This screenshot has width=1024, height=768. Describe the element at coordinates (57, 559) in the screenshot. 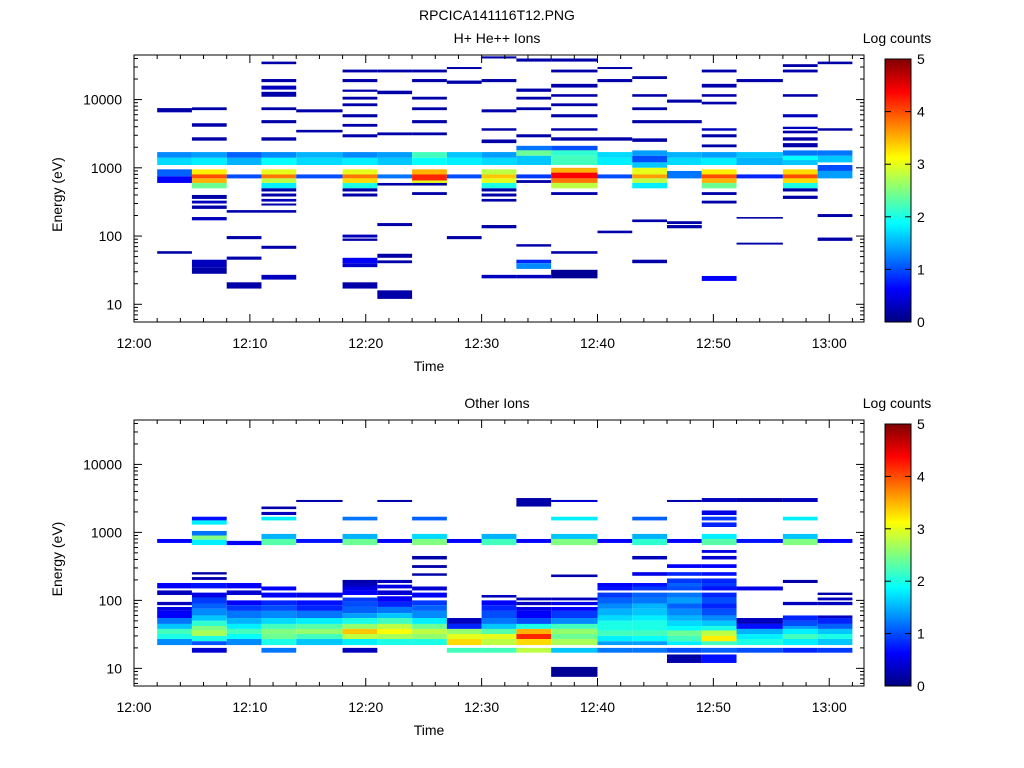

I see `y-axis-label: Energy (eV)` at that location.